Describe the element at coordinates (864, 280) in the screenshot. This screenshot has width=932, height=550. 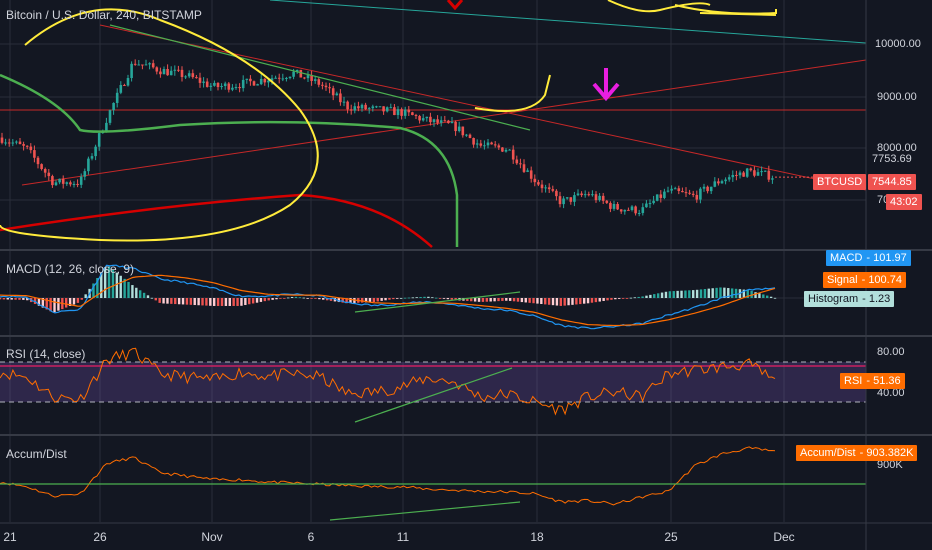
I see `signal-value-tag: Signal - 100.74` at that location.